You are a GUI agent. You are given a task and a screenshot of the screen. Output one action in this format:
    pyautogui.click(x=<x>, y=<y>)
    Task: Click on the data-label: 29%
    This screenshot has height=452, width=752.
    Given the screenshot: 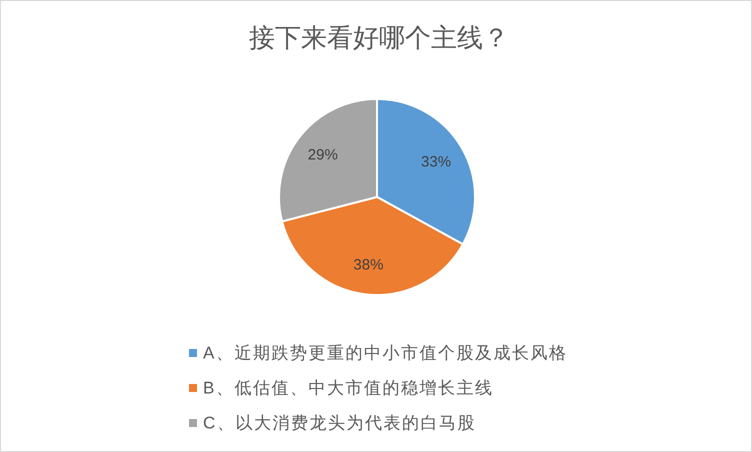 What is the action you would take?
    pyautogui.click(x=323, y=155)
    